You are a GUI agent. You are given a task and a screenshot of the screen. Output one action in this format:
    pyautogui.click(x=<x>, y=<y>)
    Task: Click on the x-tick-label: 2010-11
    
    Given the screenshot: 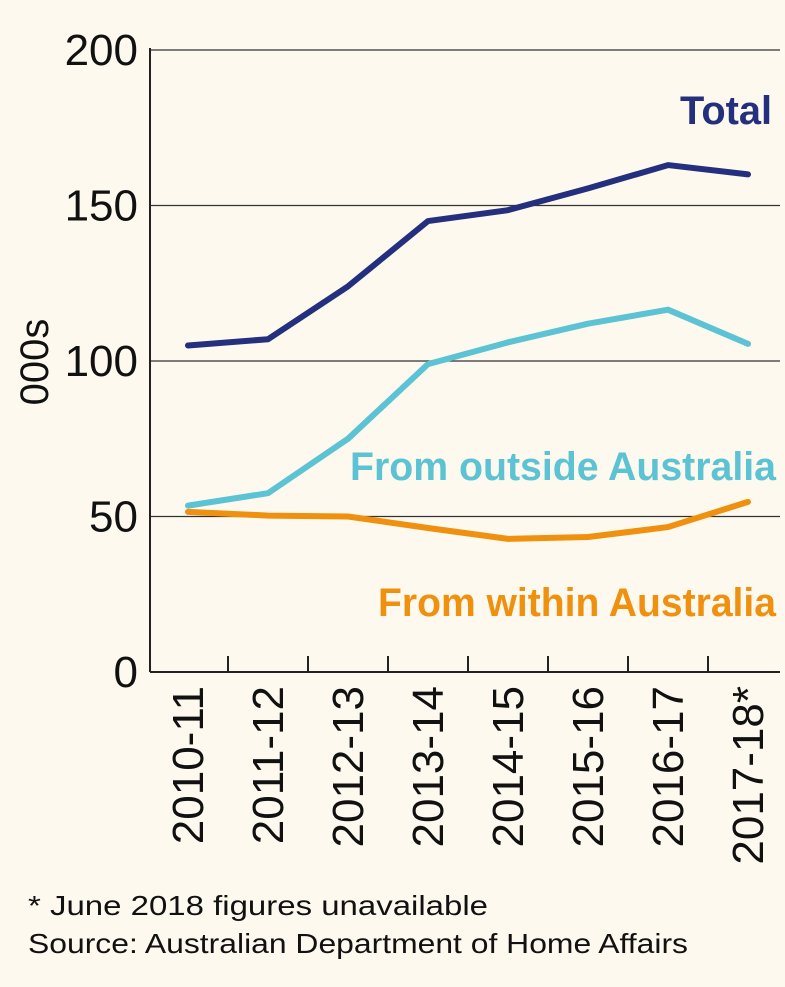 What is the action you would take?
    pyautogui.click(x=188, y=765)
    